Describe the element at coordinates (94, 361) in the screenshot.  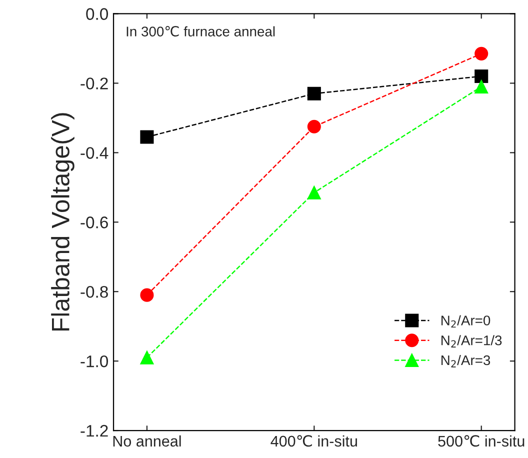
I see `y-tick-label: -1.0` at that location.